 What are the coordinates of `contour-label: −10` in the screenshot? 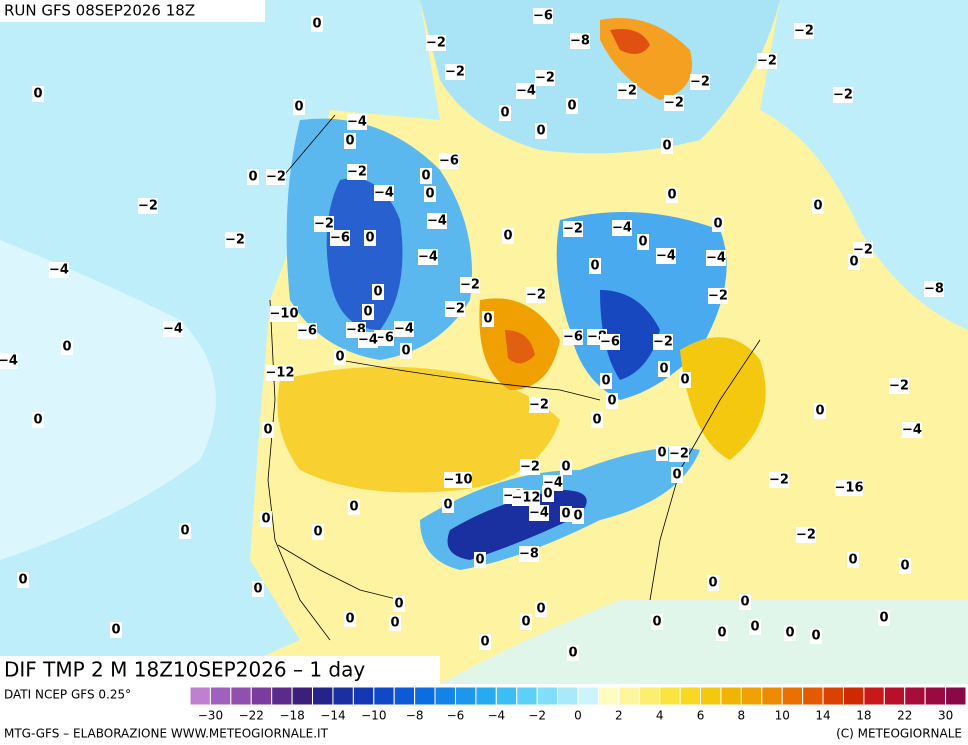 It's located at (284, 314).